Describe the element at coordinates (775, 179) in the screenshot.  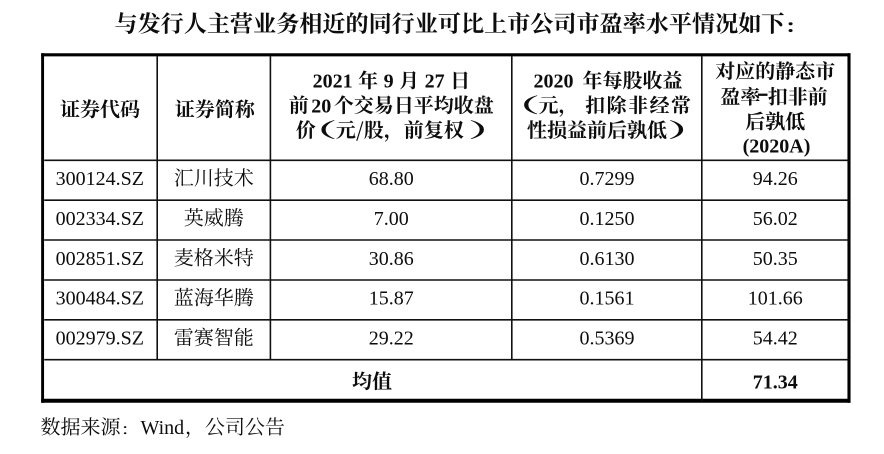
I see `svg-text: 94.26` at that location.